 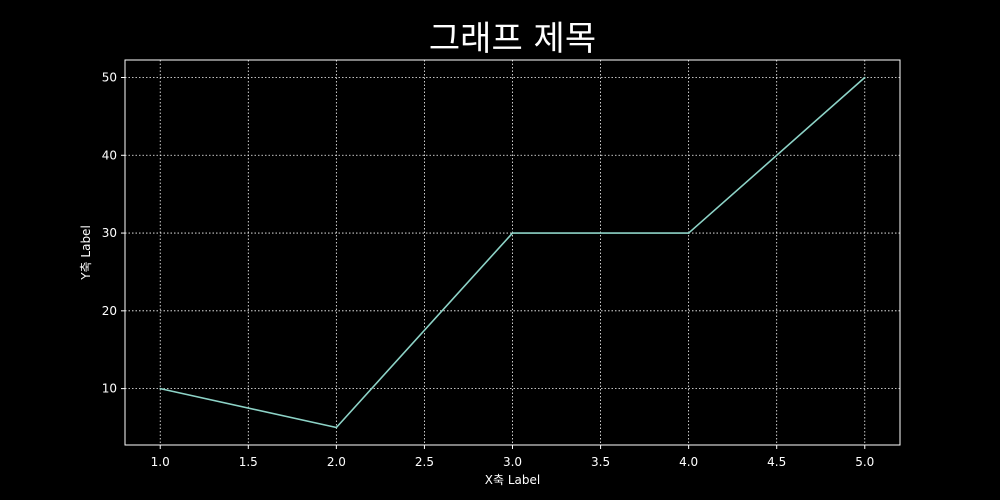 I want to click on x-tick-label: 4.0, so click(x=688, y=462).